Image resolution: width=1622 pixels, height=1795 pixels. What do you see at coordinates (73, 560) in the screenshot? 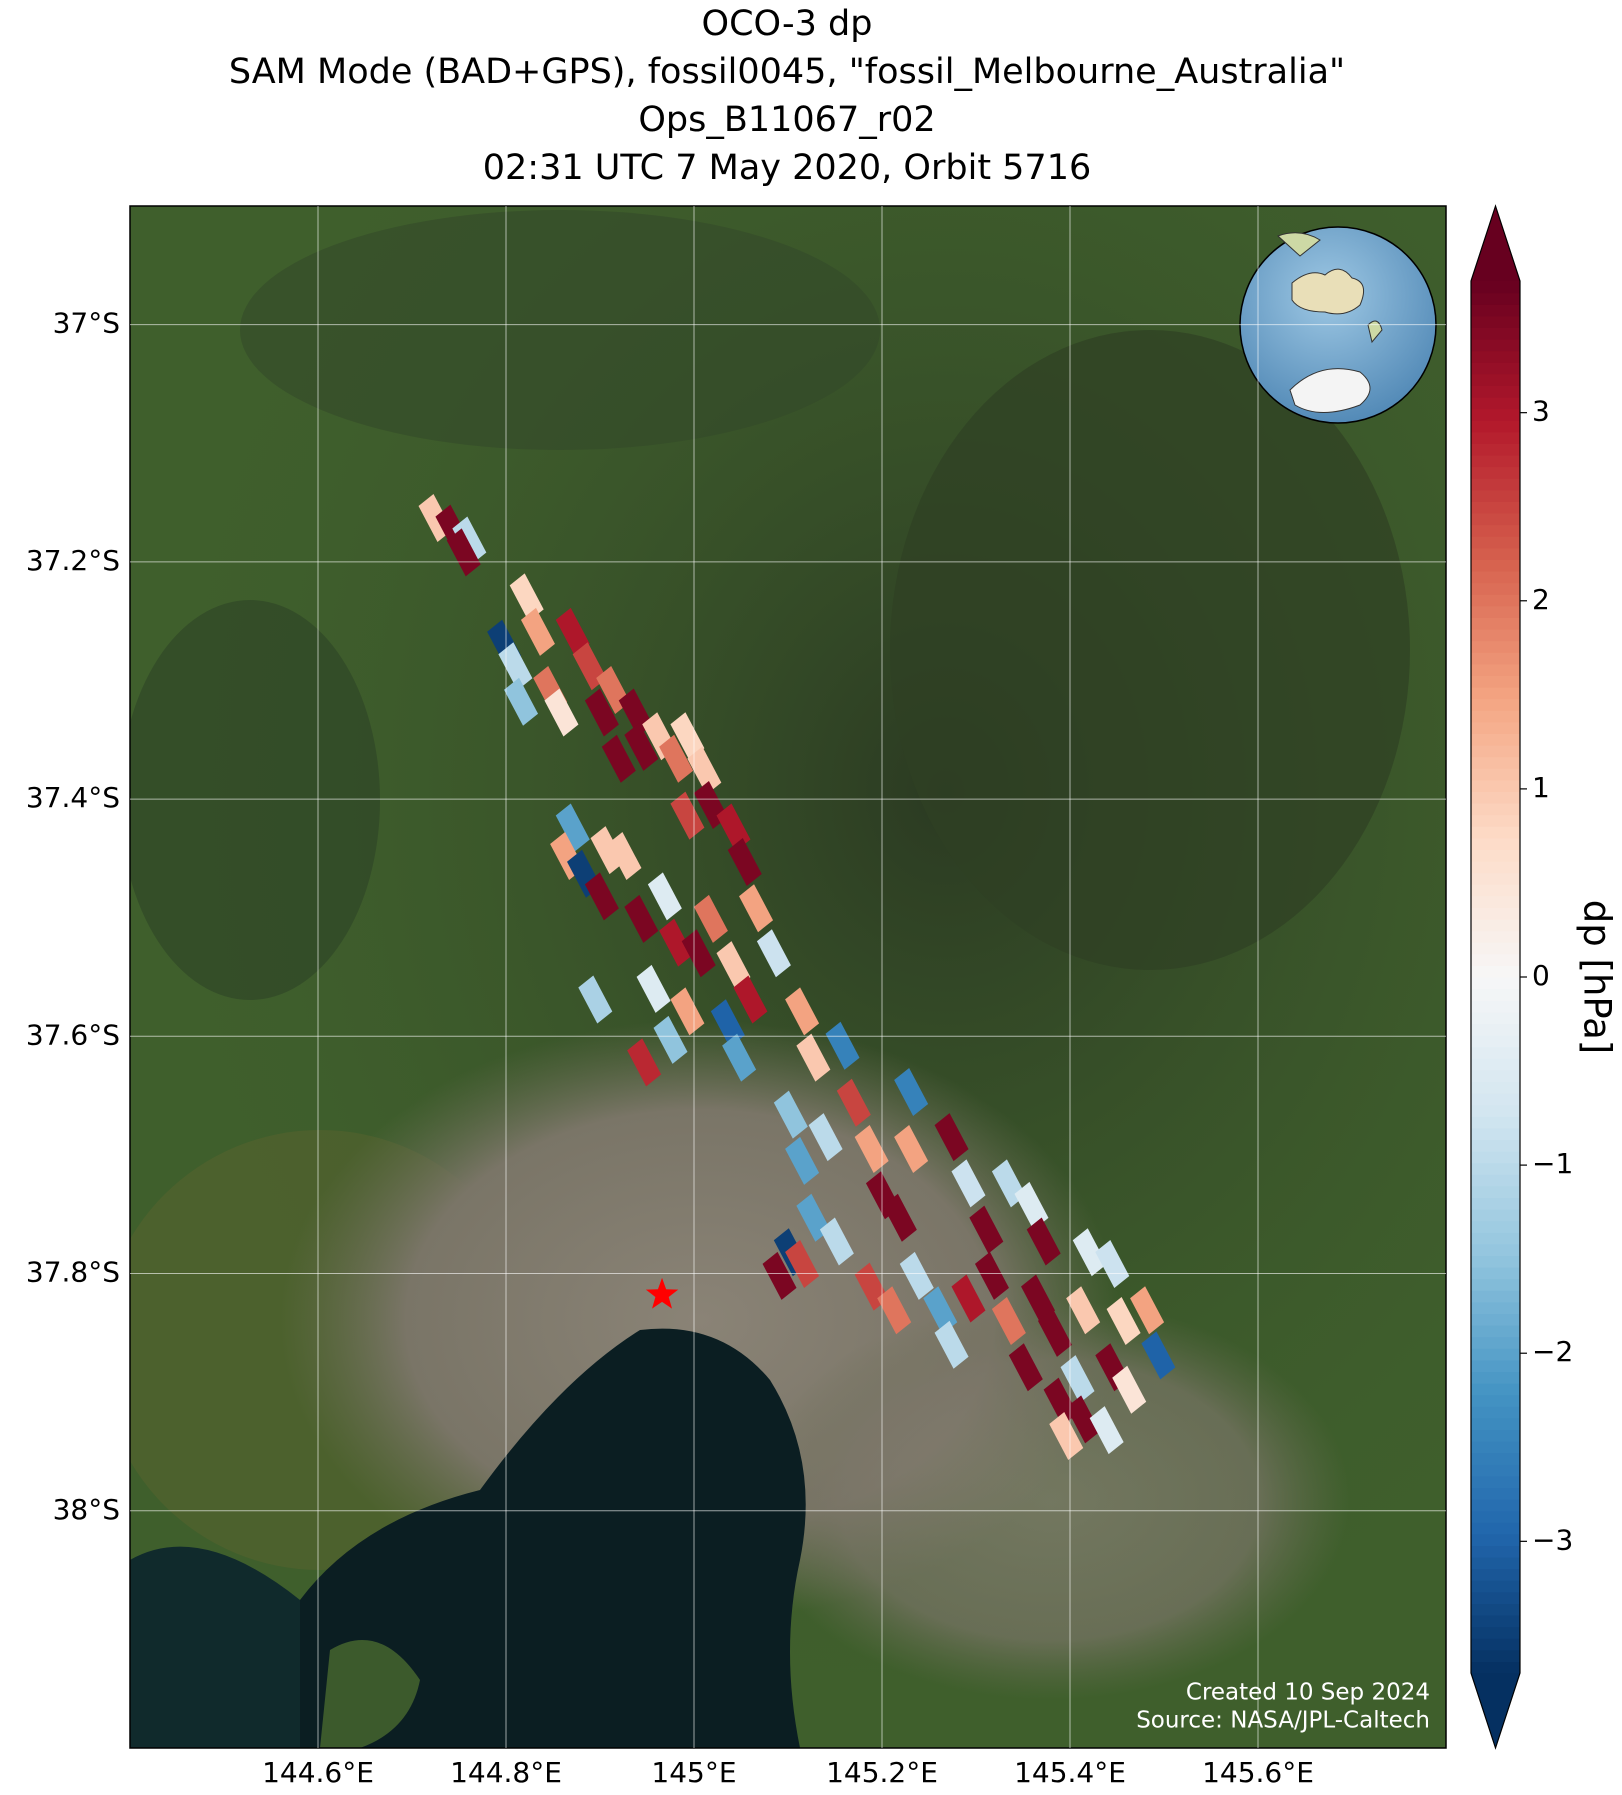
I see `y-tick-label: 37.2°S` at bounding box center [73, 560].